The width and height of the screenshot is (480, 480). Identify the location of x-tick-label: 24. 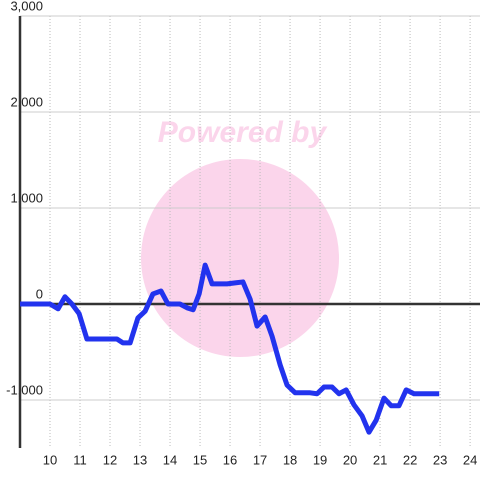
(470, 459).